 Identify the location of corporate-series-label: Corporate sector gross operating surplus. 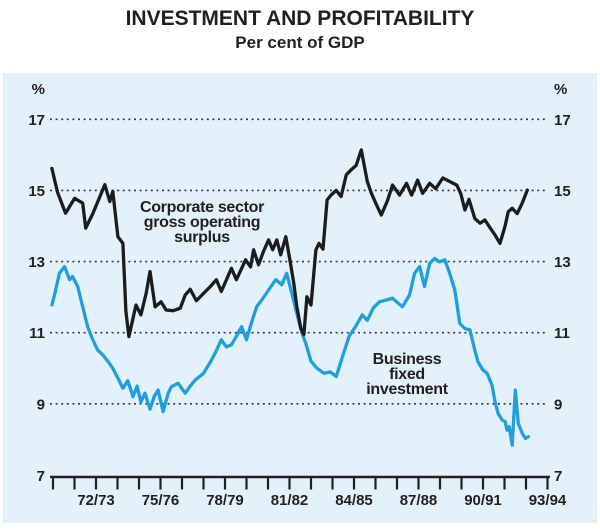
(202, 222).